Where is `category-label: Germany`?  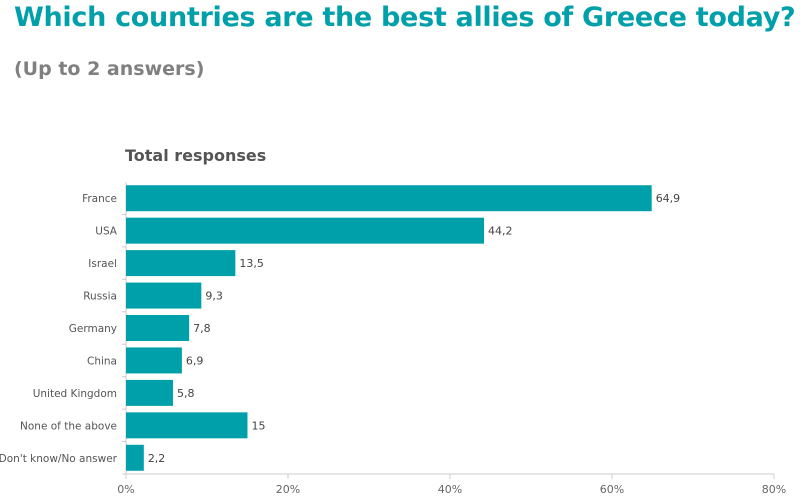
category-label: Germany is located at coordinates (93, 329).